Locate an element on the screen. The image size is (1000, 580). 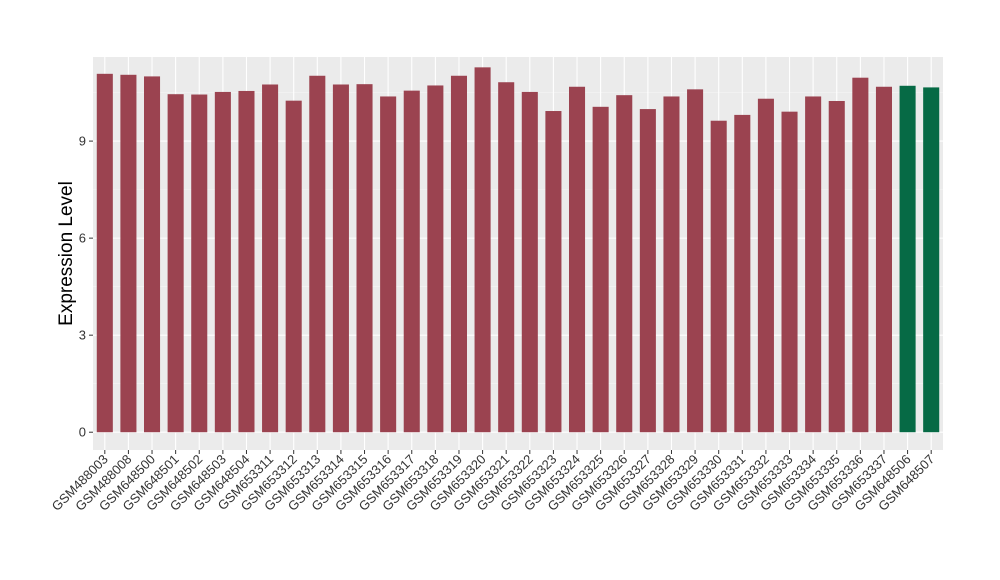
bar-GSM653320 is located at coordinates (482, 250).